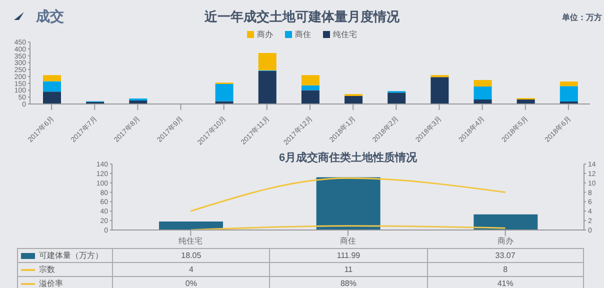 This screenshot has height=288, width=604. Describe the element at coordinates (264, 34) in the screenshot. I see `legend-label: 商办` at that location.